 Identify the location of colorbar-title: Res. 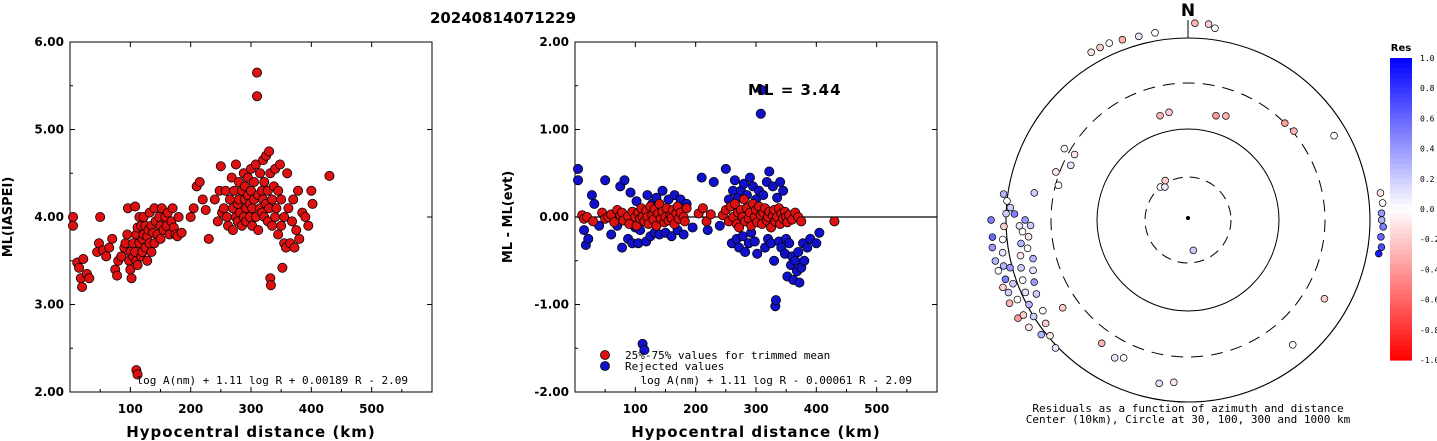
(1401, 48).